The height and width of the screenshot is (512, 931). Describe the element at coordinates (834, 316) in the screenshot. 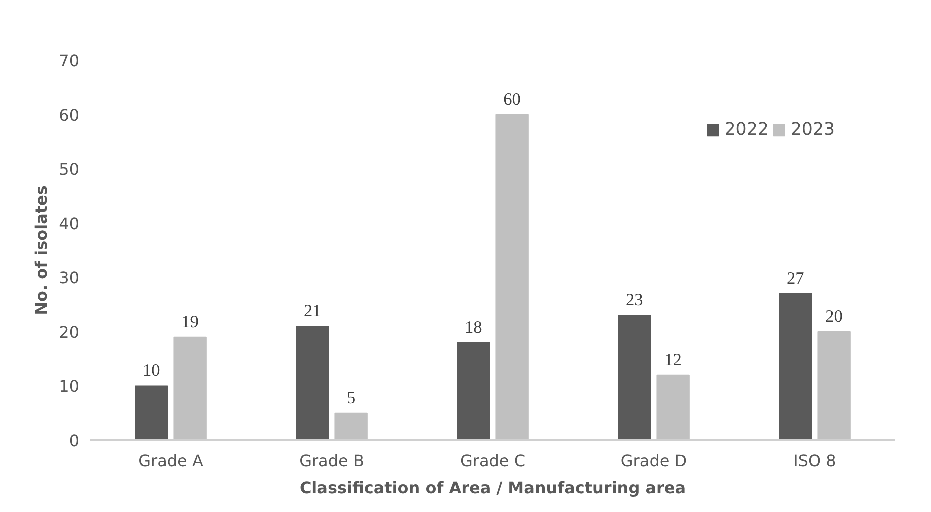

I see `data-label: 20` at that location.